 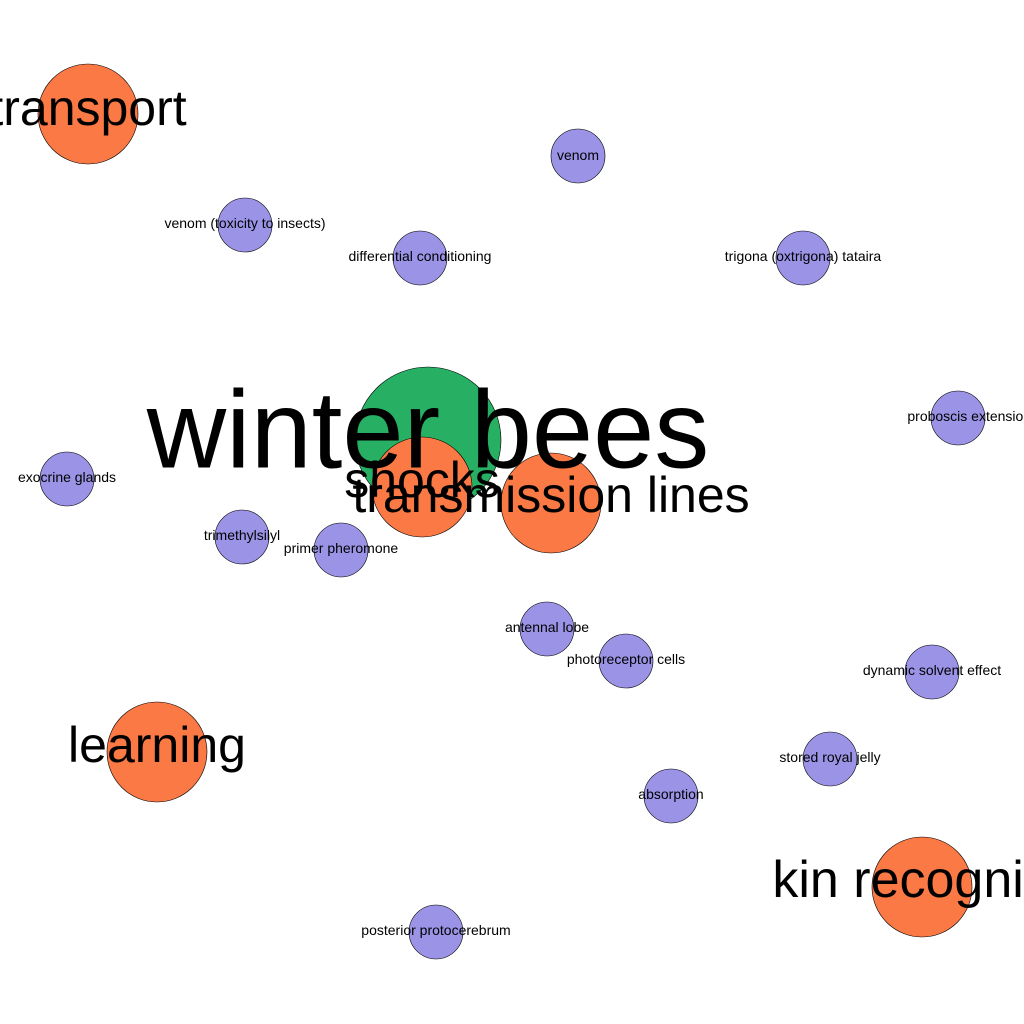 I want to click on node-circle-primer-pheromone, so click(x=341, y=550).